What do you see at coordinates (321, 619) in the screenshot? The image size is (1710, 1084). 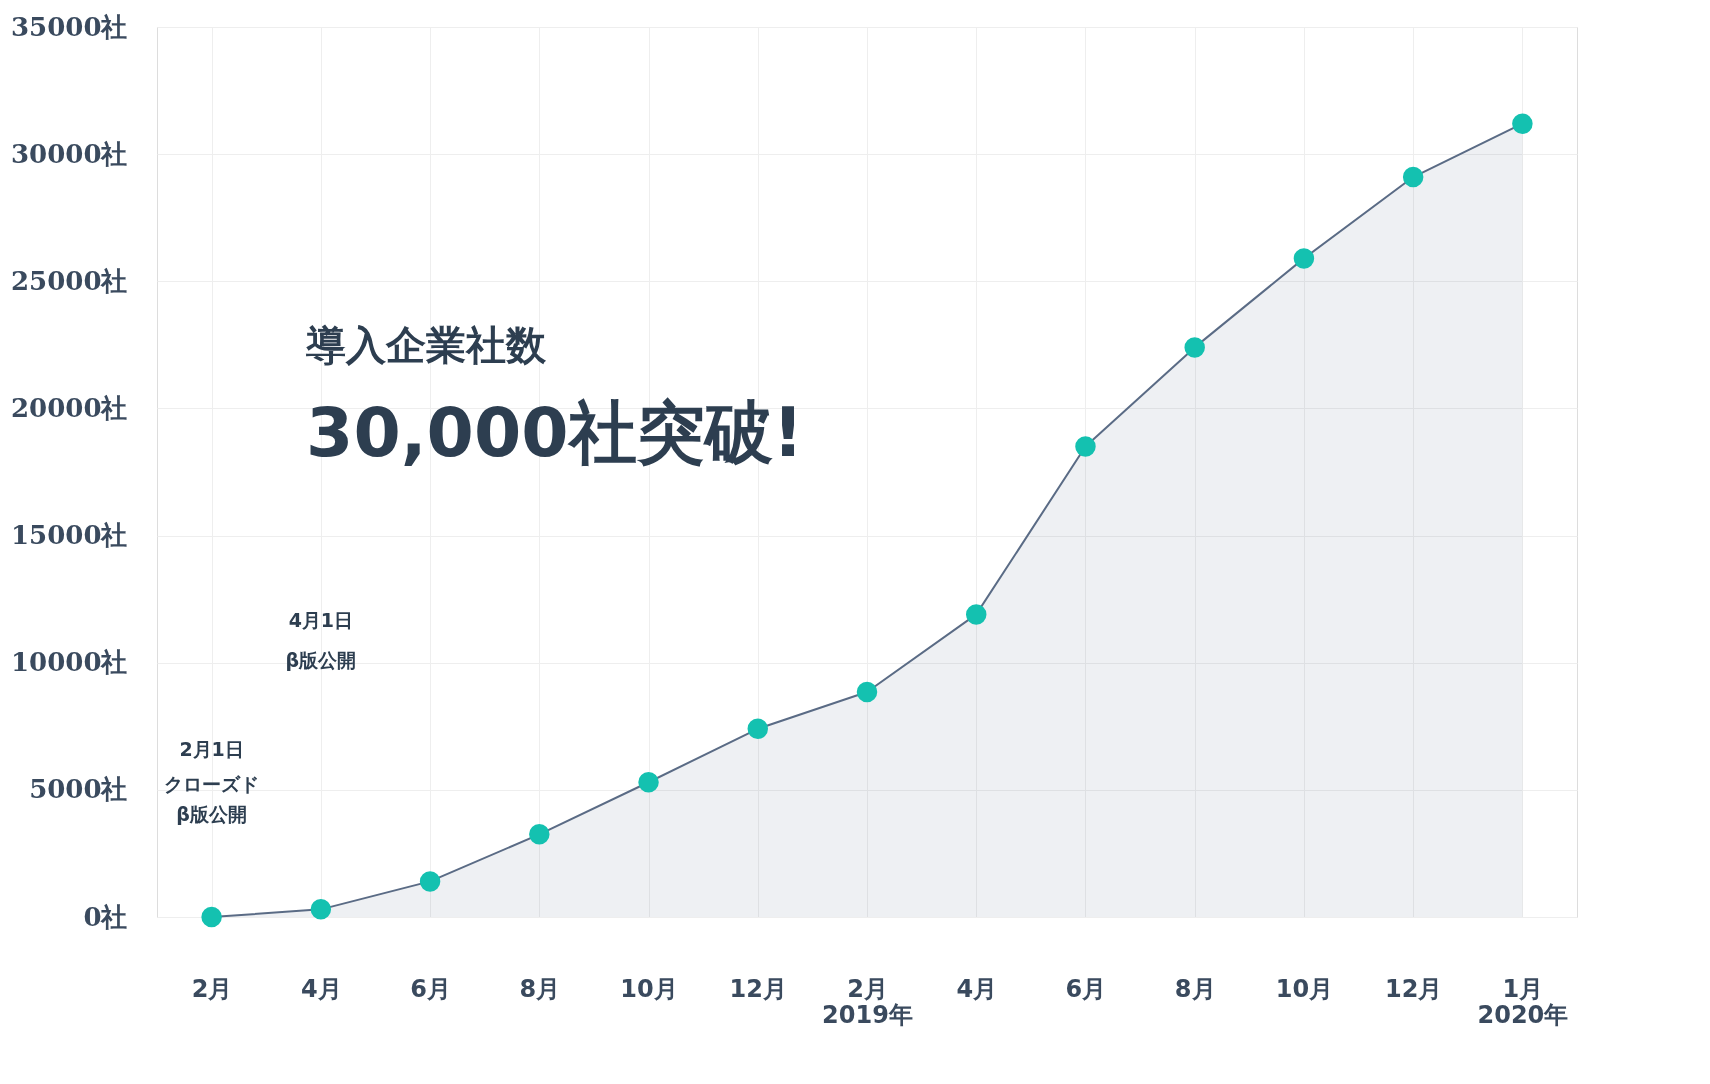 I see `annotation: 4月1日` at bounding box center [321, 619].